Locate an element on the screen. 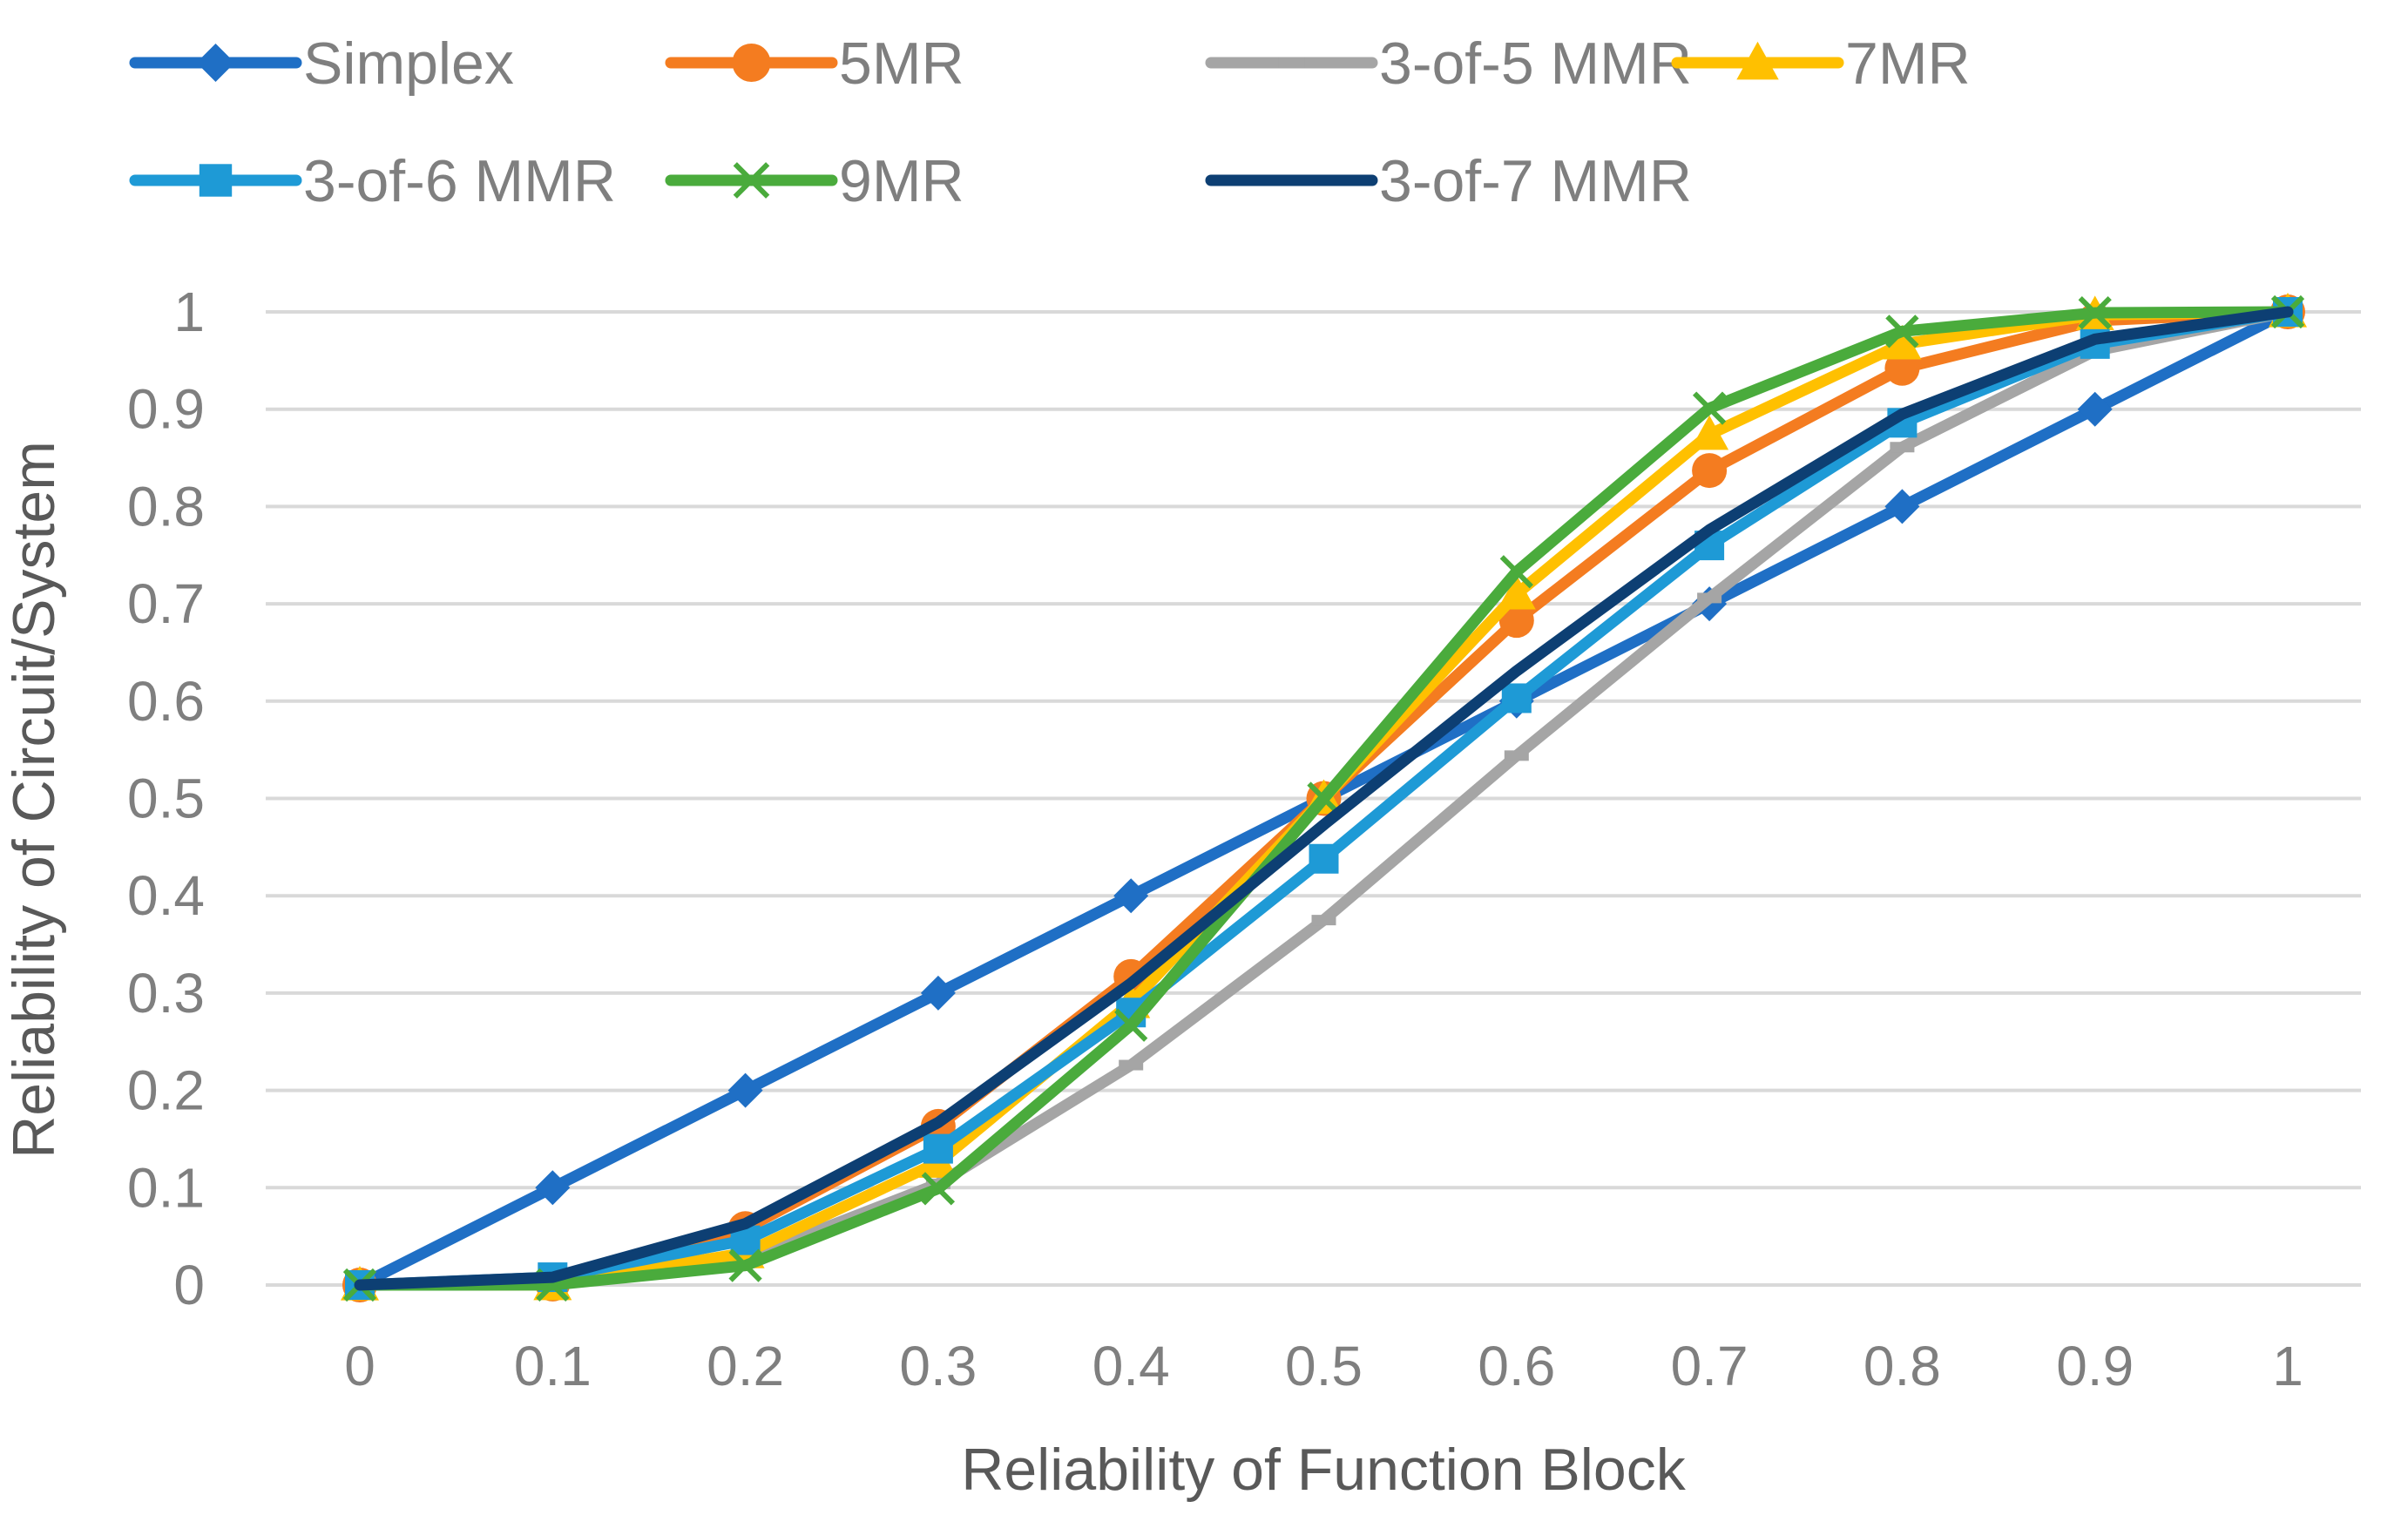 The width and height of the screenshot is (2408, 1515). x-tick-label: 0.5 is located at coordinates (1324, 1366).